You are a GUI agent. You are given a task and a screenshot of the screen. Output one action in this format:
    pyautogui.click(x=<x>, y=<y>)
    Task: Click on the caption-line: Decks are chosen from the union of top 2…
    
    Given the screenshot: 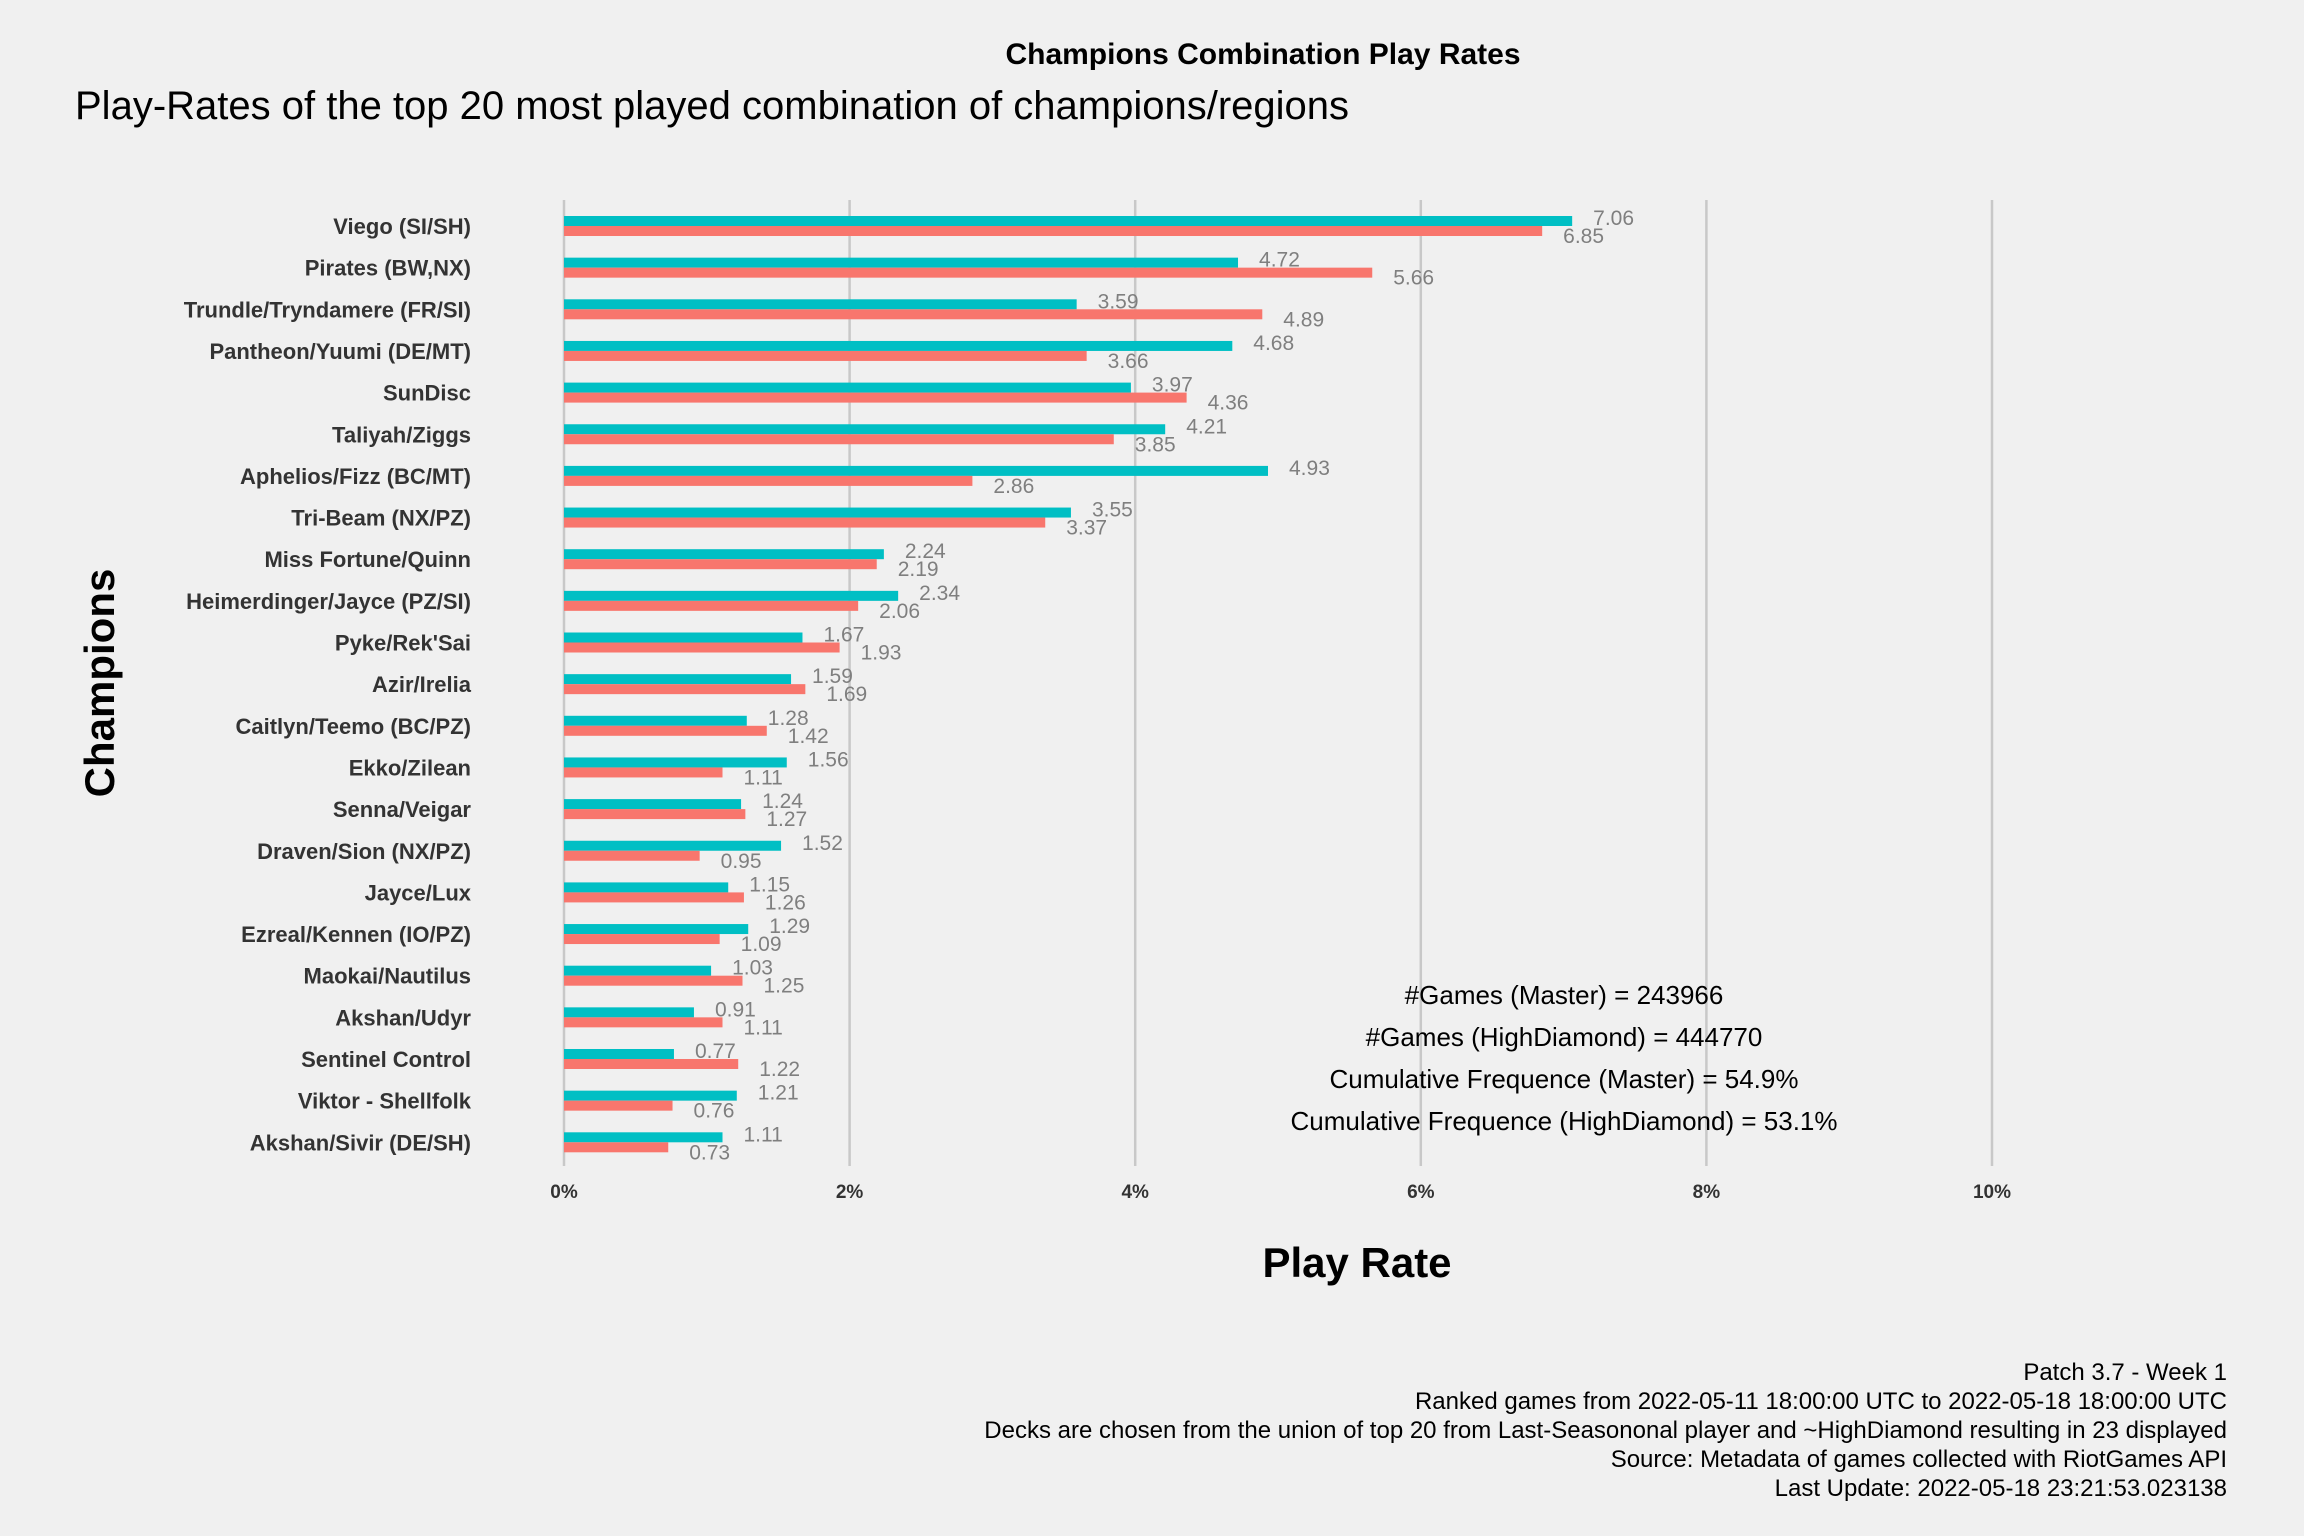 What is the action you would take?
    pyautogui.click(x=1605, y=1430)
    